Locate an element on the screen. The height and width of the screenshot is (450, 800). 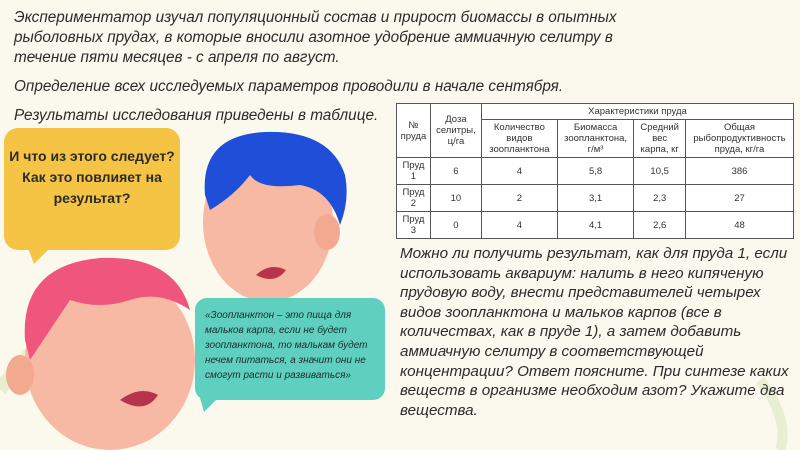
table-row: Пруд 3 0 4 4,1 2,6 48 is located at coordinates (595, 225).